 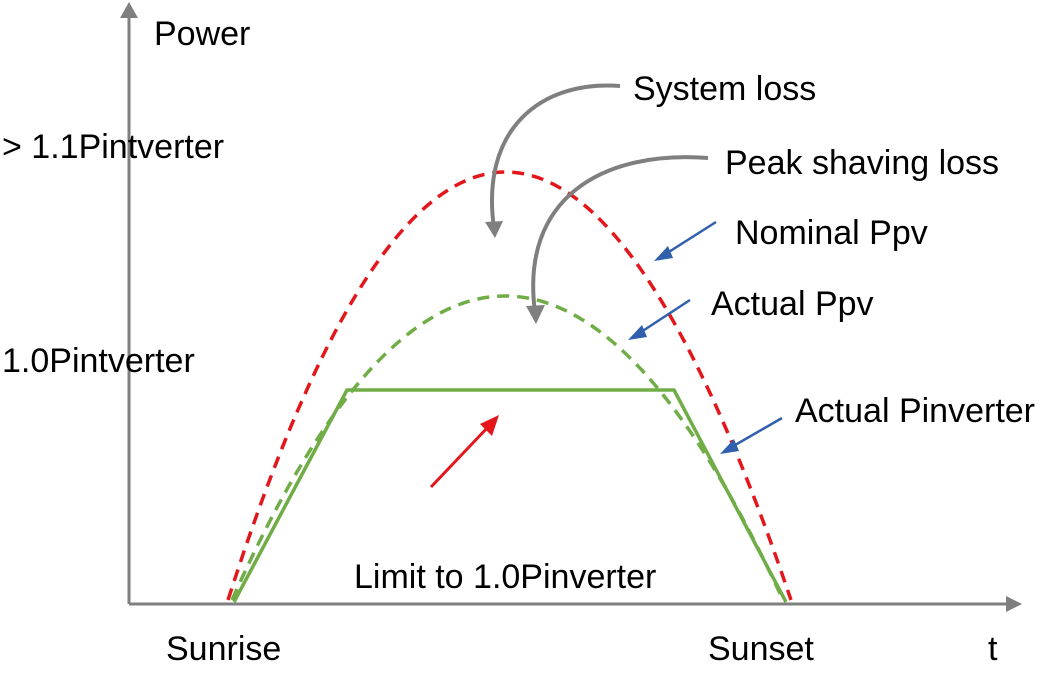 What do you see at coordinates (663, 253) in the screenshot?
I see `nominal-ppv-pointer-arrowhead` at bounding box center [663, 253].